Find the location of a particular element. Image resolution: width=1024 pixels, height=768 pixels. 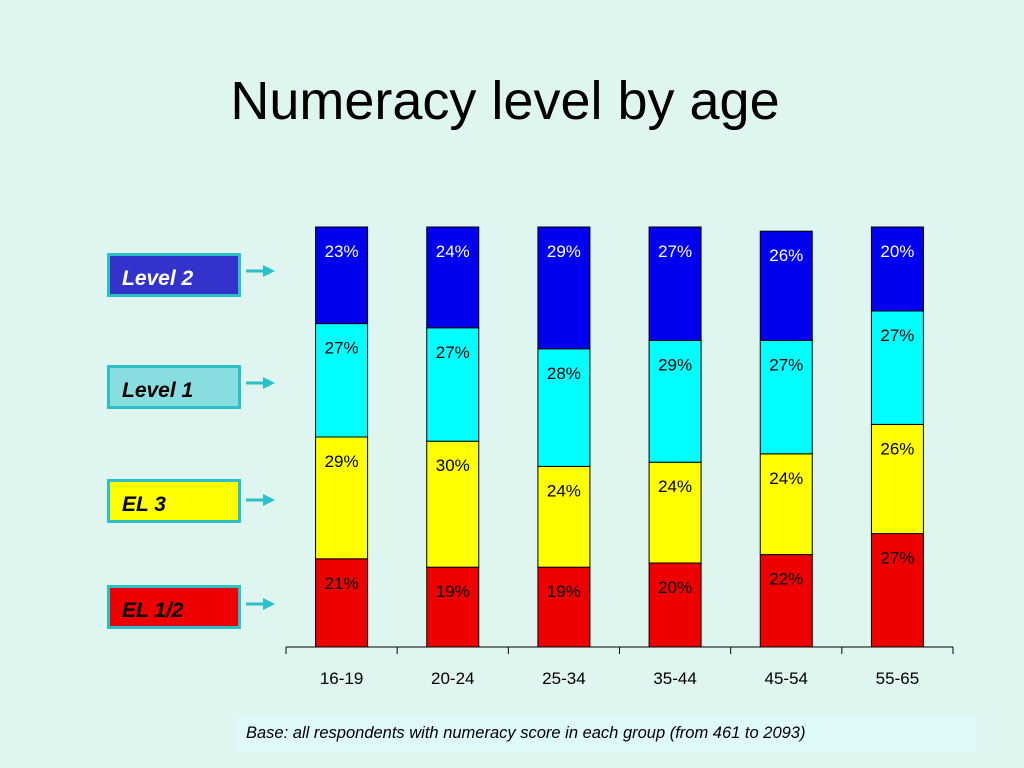

data-label-level-1-16-19: 27% is located at coordinates (342, 348).